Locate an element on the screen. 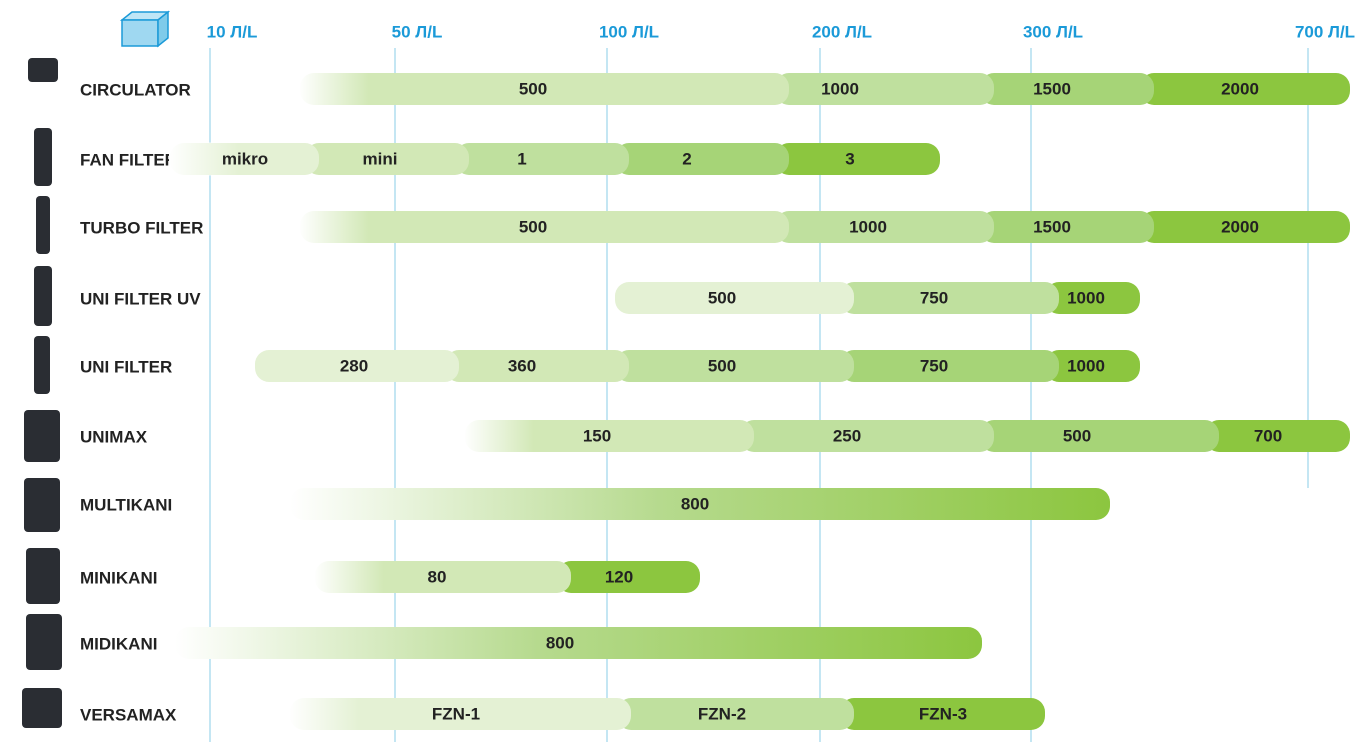 The image size is (1369, 747). segment-label: 120 is located at coordinates (619, 576).